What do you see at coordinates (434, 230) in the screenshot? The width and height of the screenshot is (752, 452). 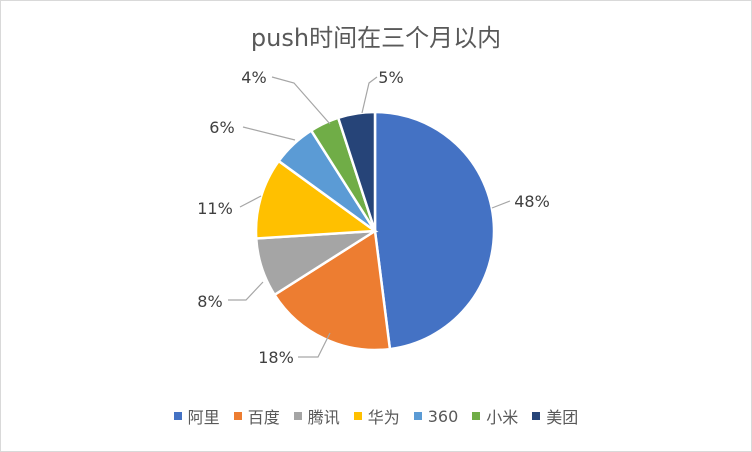 I see `pie-slice-阿里` at bounding box center [434, 230].